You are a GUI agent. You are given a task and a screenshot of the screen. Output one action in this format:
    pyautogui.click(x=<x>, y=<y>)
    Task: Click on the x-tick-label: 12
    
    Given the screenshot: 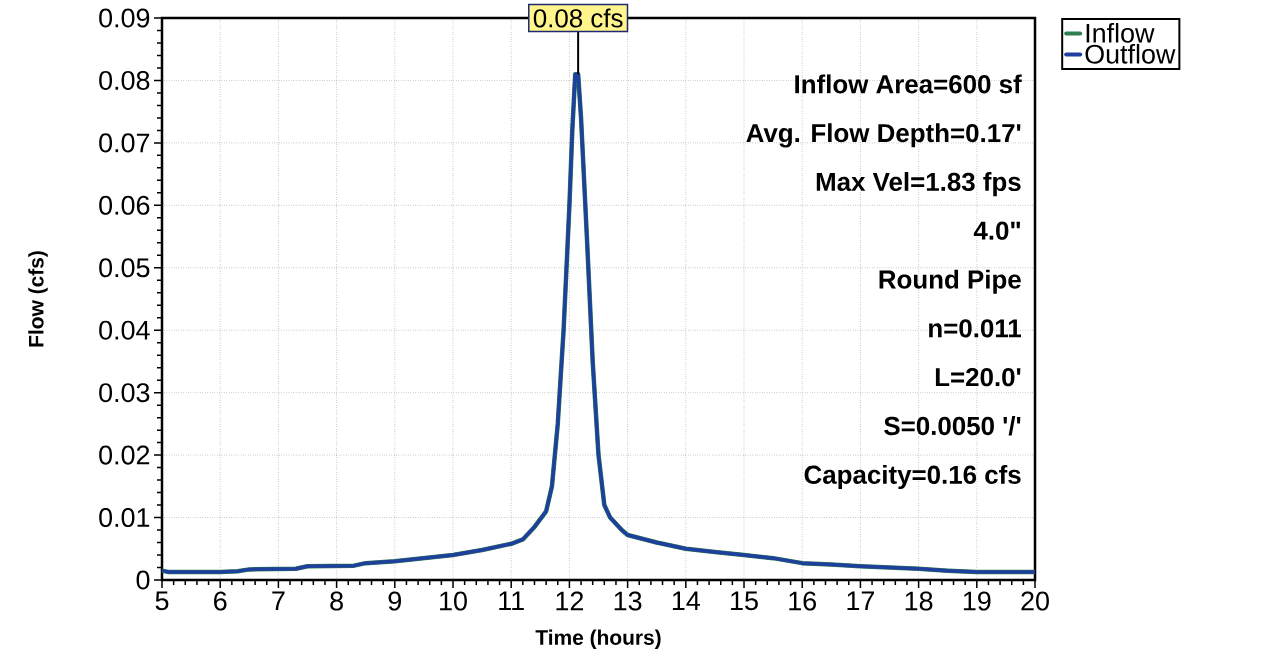 What is the action you would take?
    pyautogui.click(x=570, y=601)
    